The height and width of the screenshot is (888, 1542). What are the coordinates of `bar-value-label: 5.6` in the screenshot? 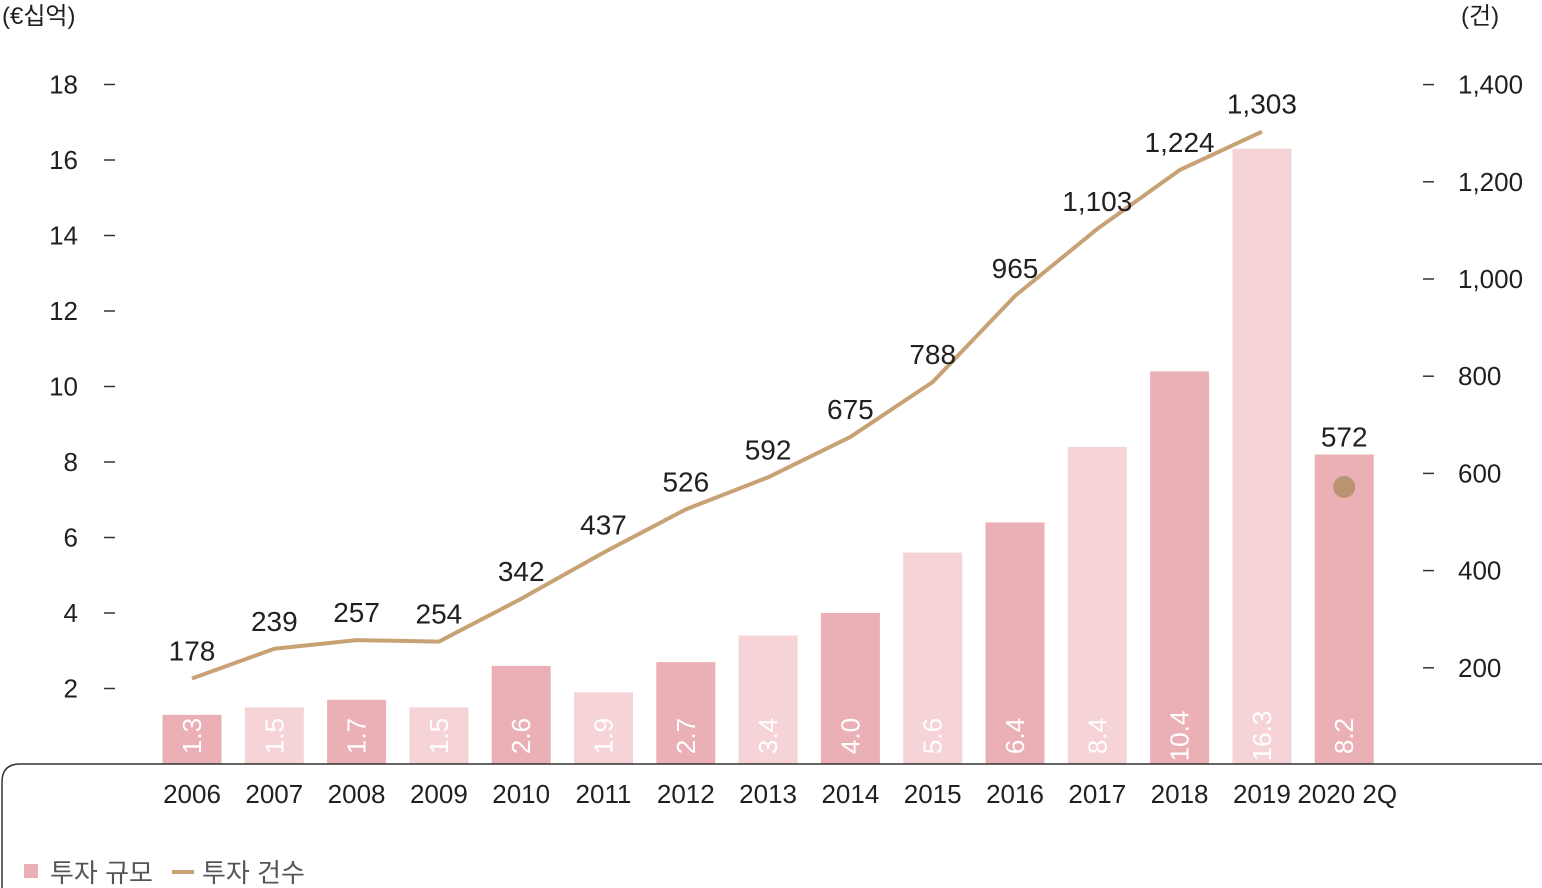 It's located at (933, 736).